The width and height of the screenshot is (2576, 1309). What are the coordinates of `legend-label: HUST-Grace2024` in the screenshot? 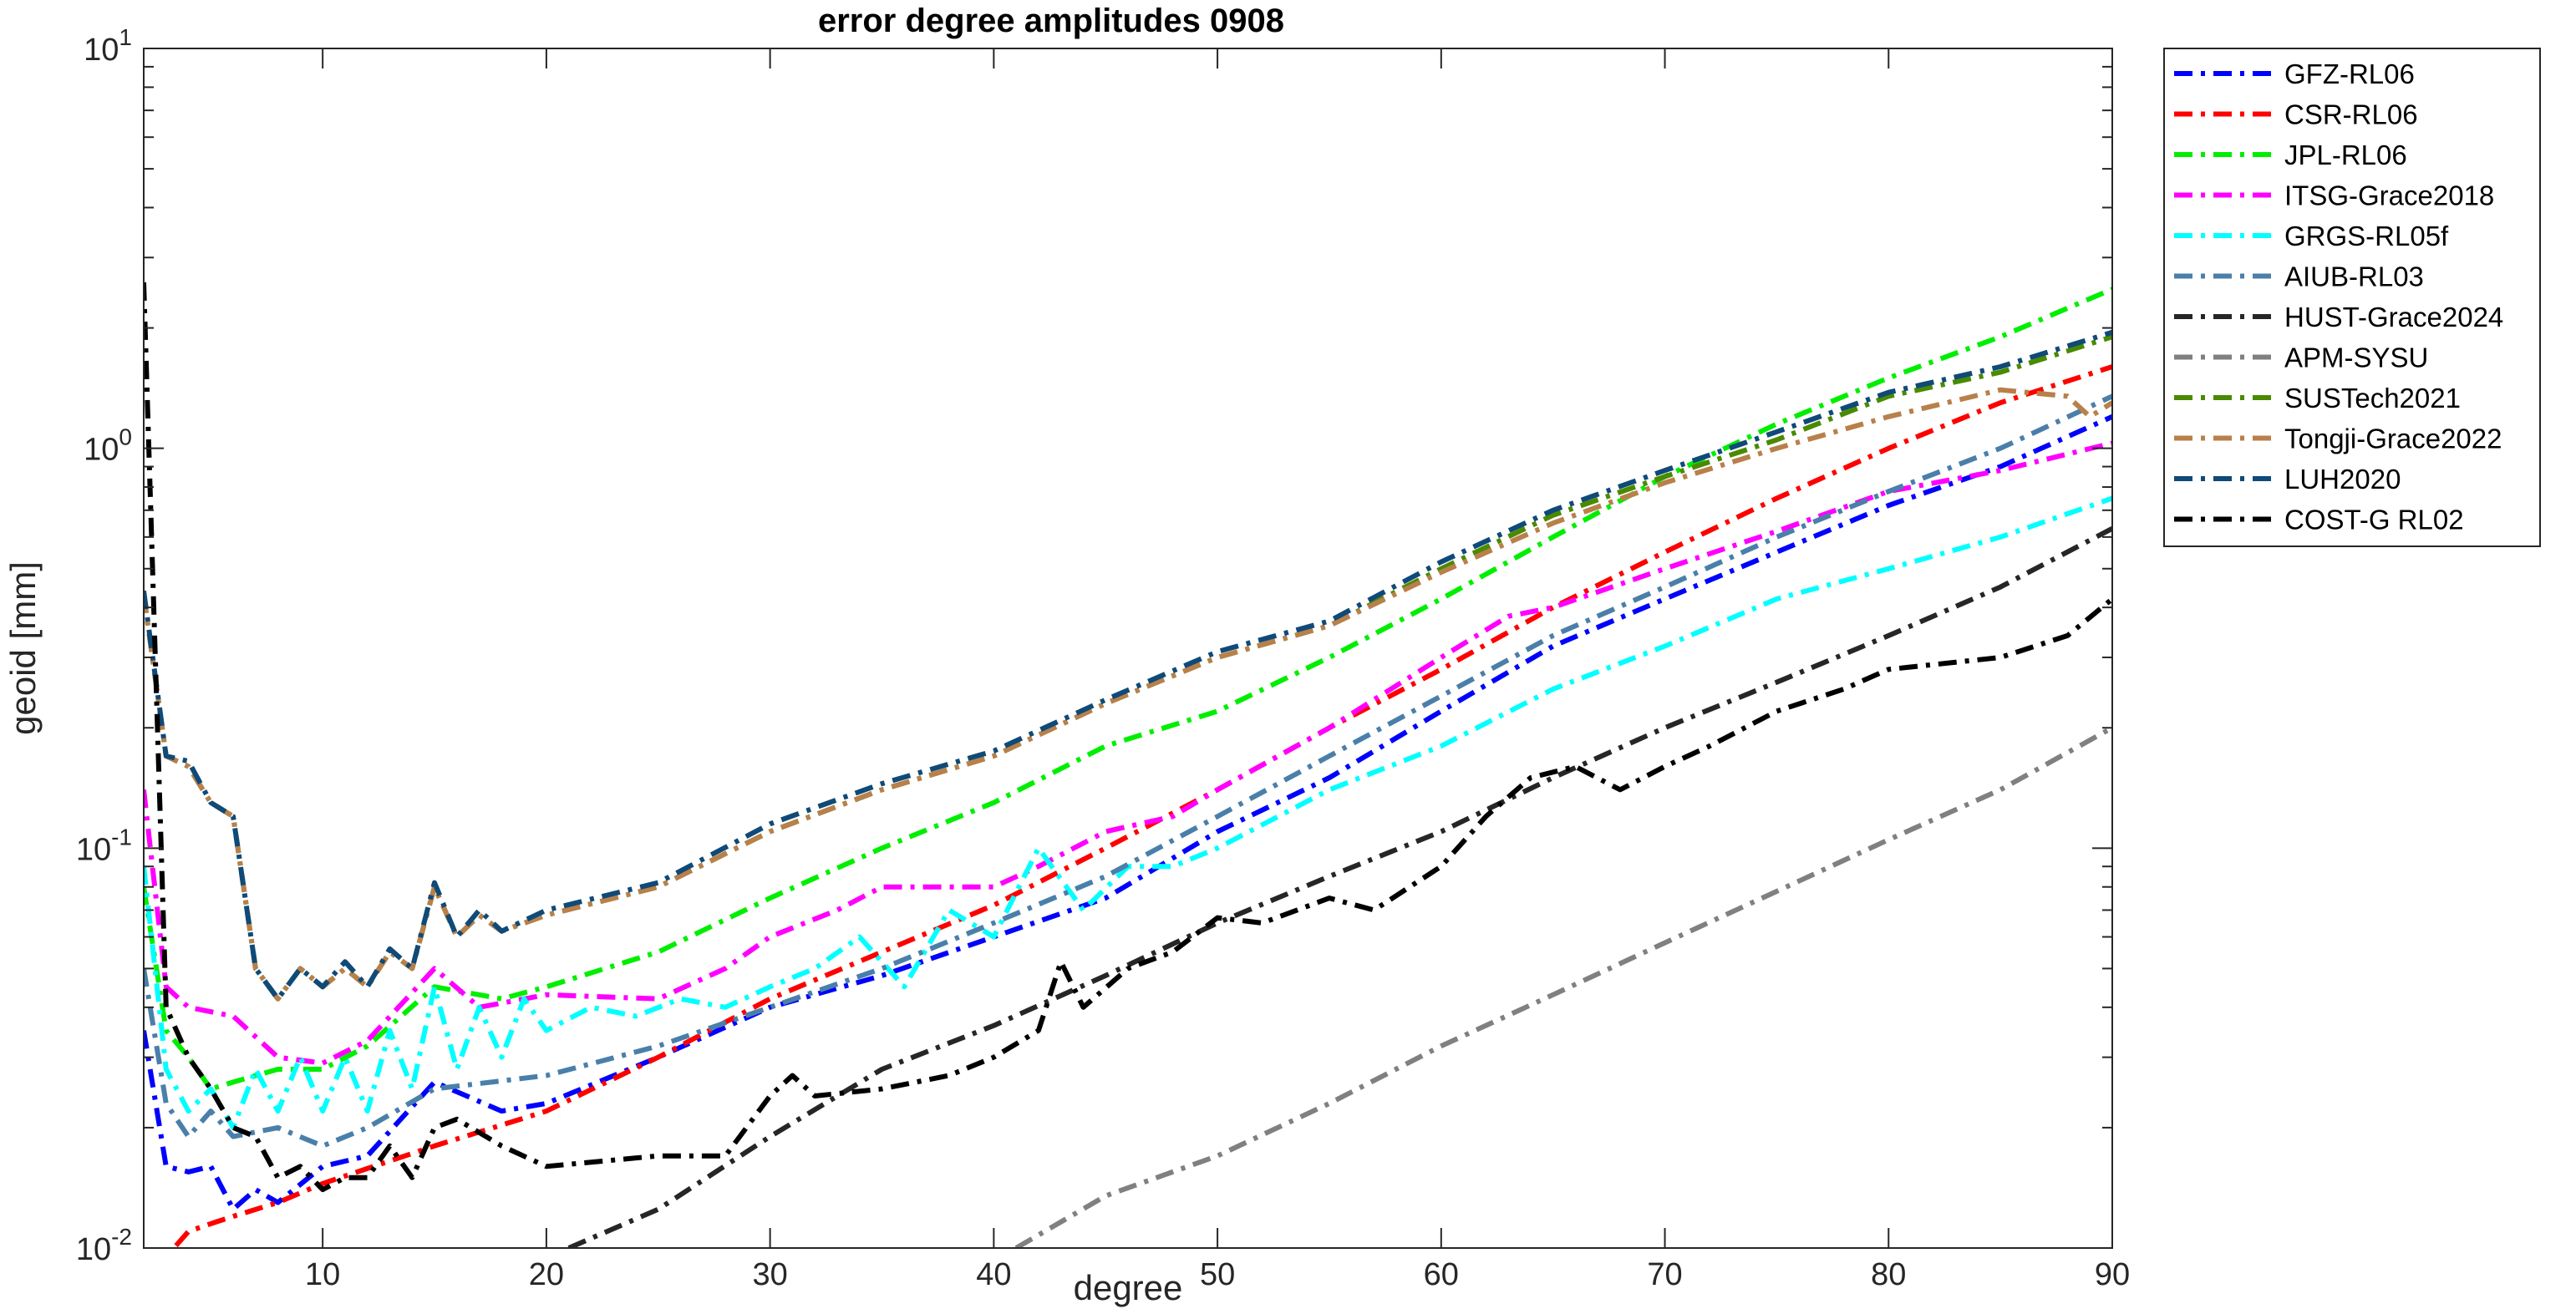 It's located at (2393, 317).